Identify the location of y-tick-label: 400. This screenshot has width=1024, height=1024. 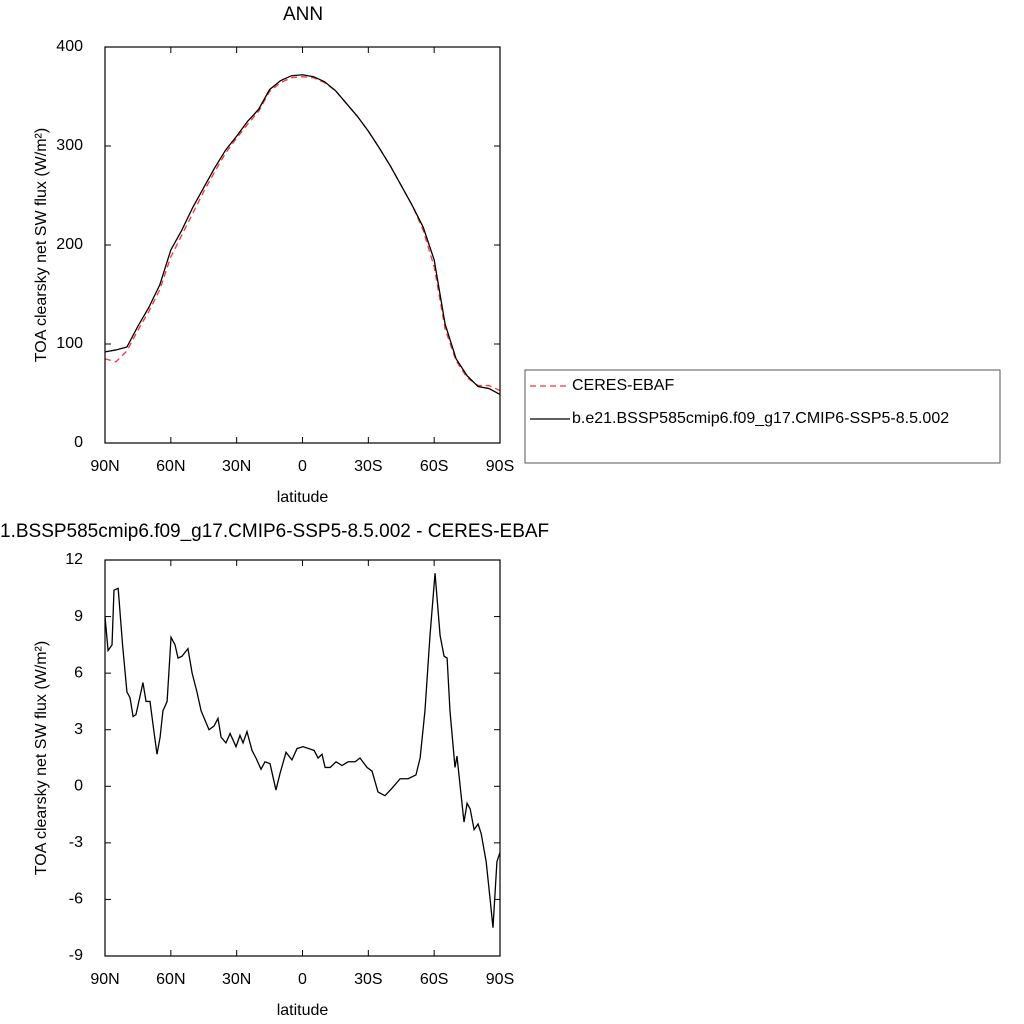
(69, 46).